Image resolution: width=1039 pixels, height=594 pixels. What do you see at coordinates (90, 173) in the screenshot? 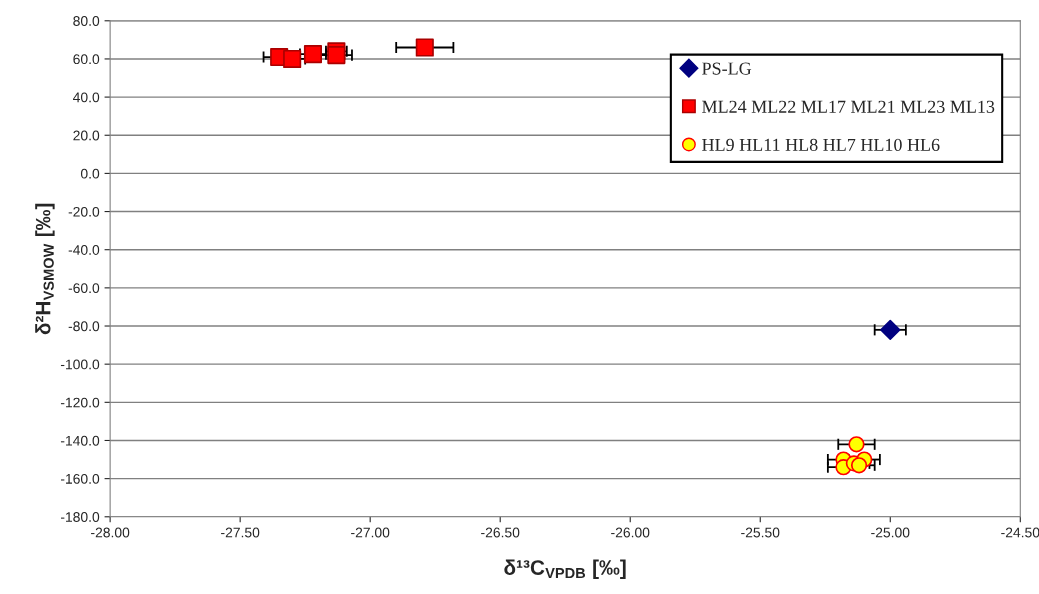
I see `y-tick-label: 0.0` at bounding box center [90, 173].